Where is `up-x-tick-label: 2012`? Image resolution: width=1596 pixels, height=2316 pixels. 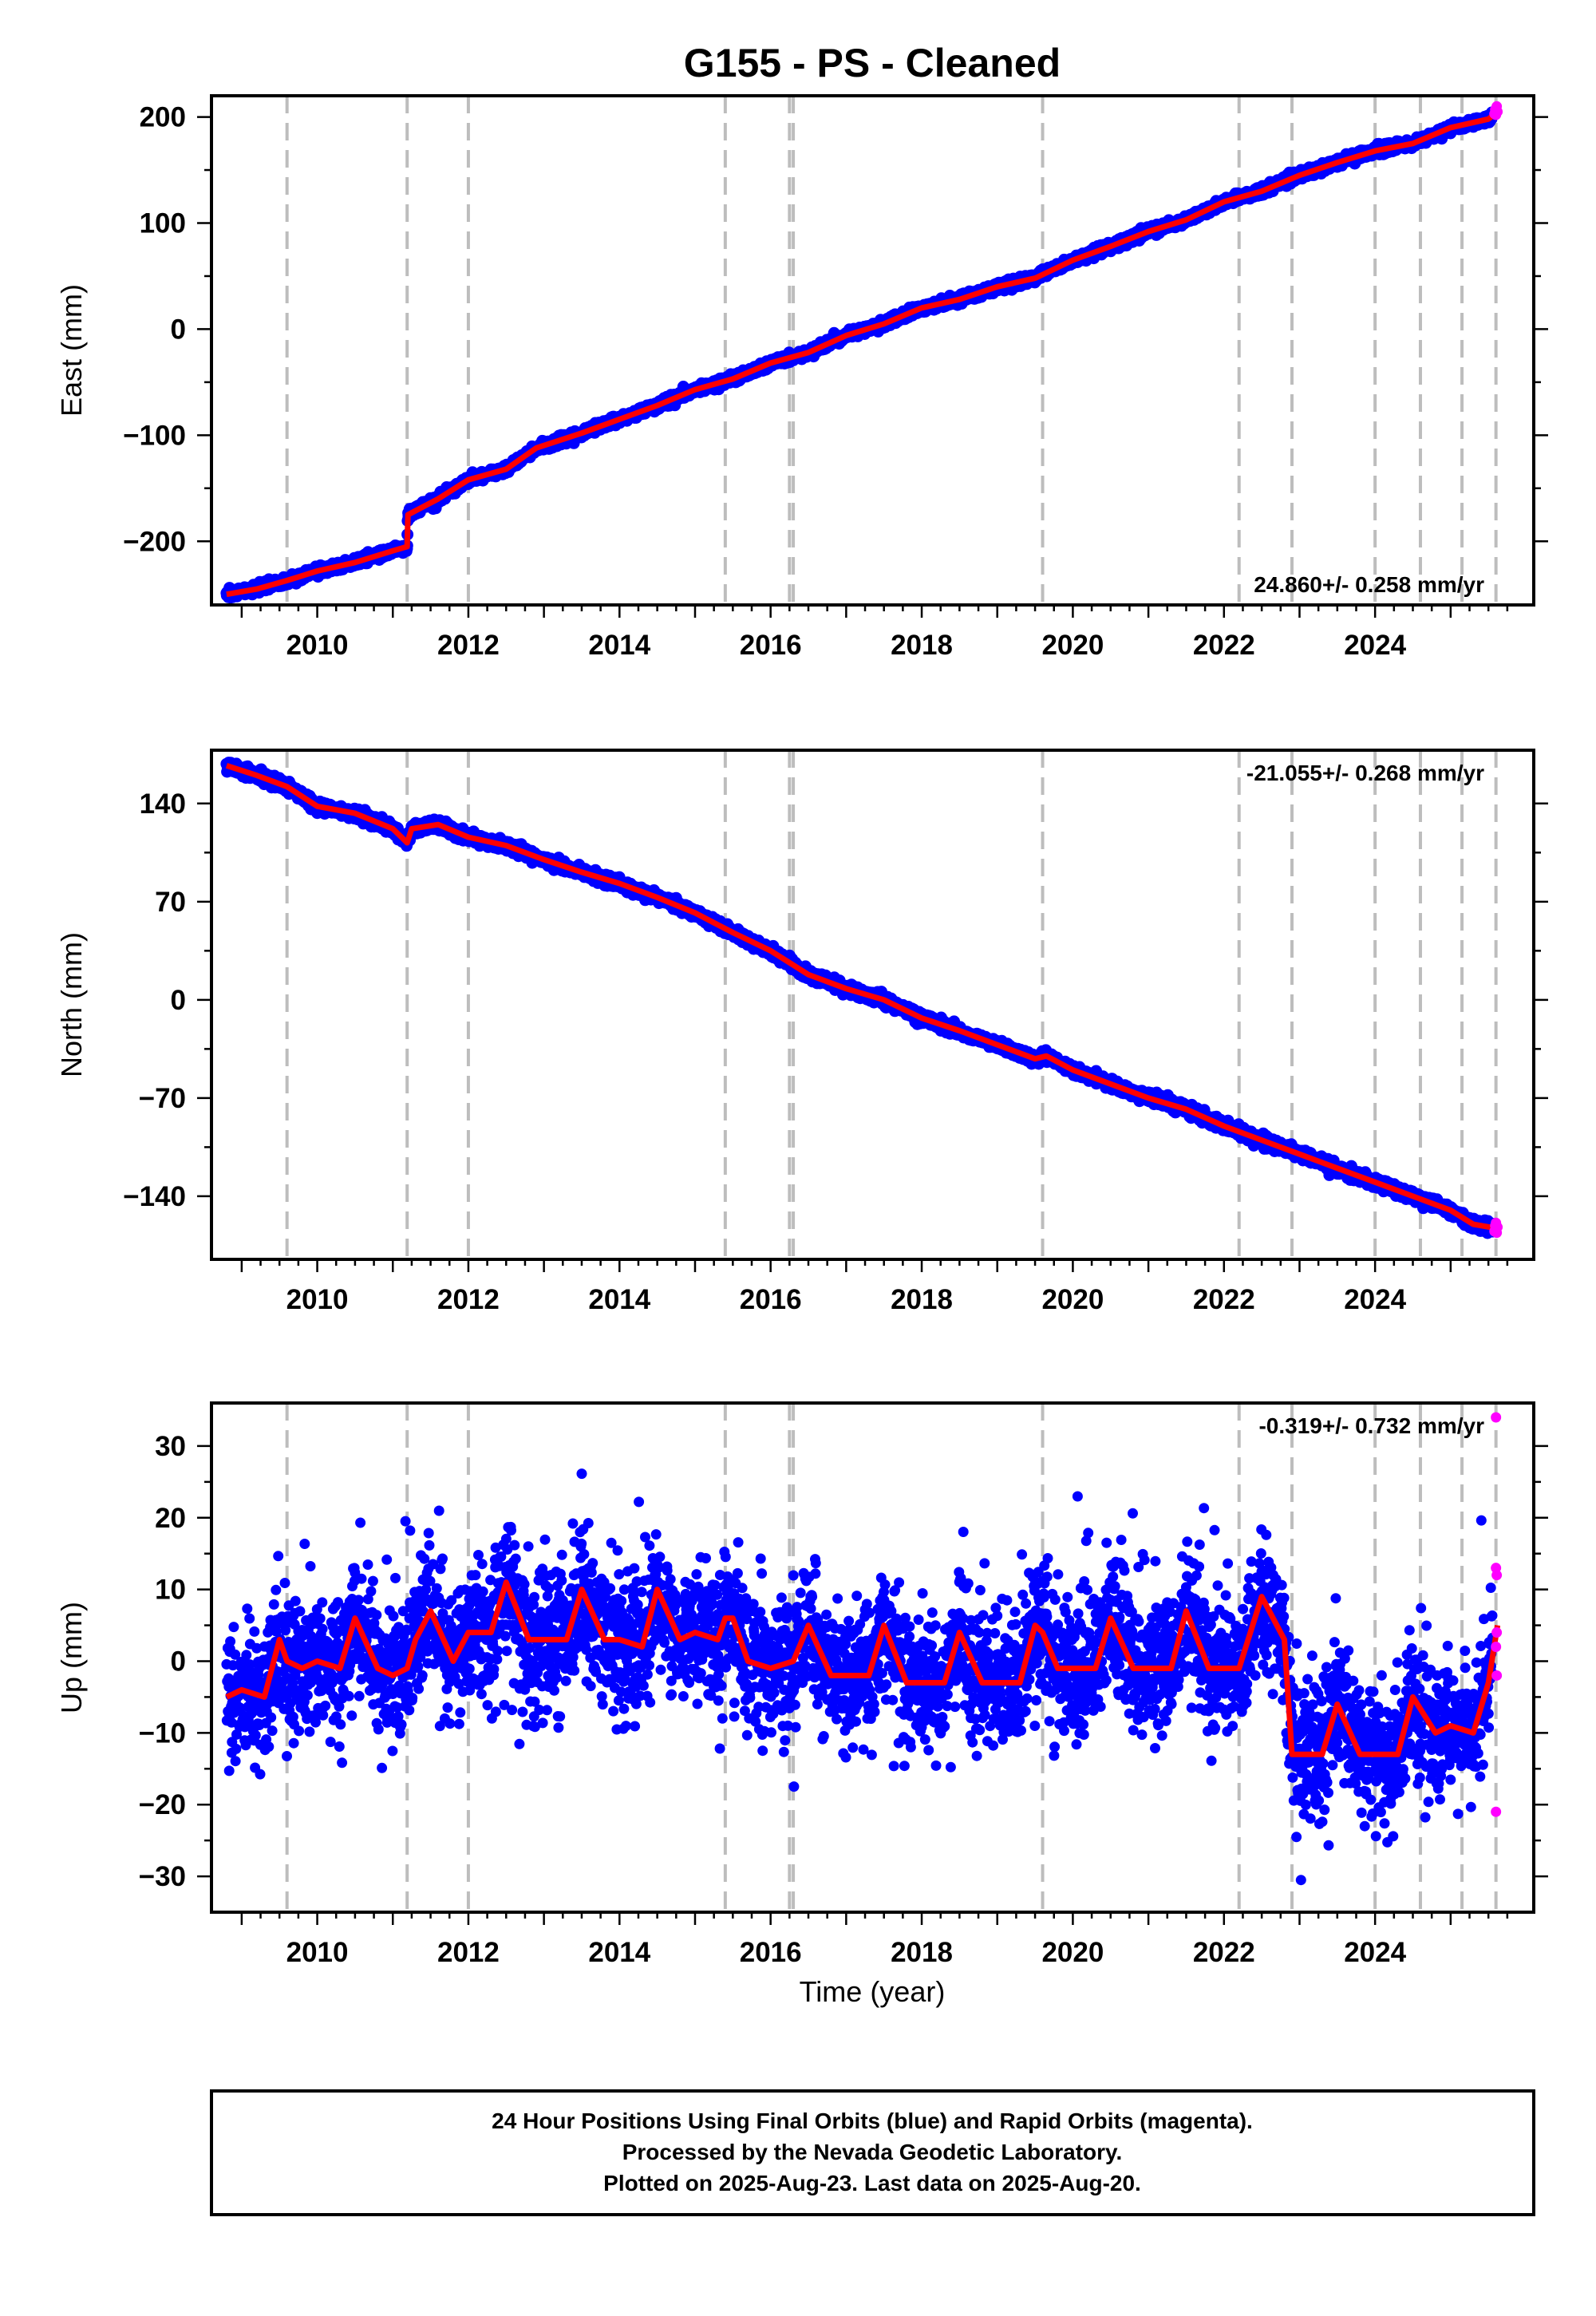
up-x-tick-label: 2012 is located at coordinates (469, 1952).